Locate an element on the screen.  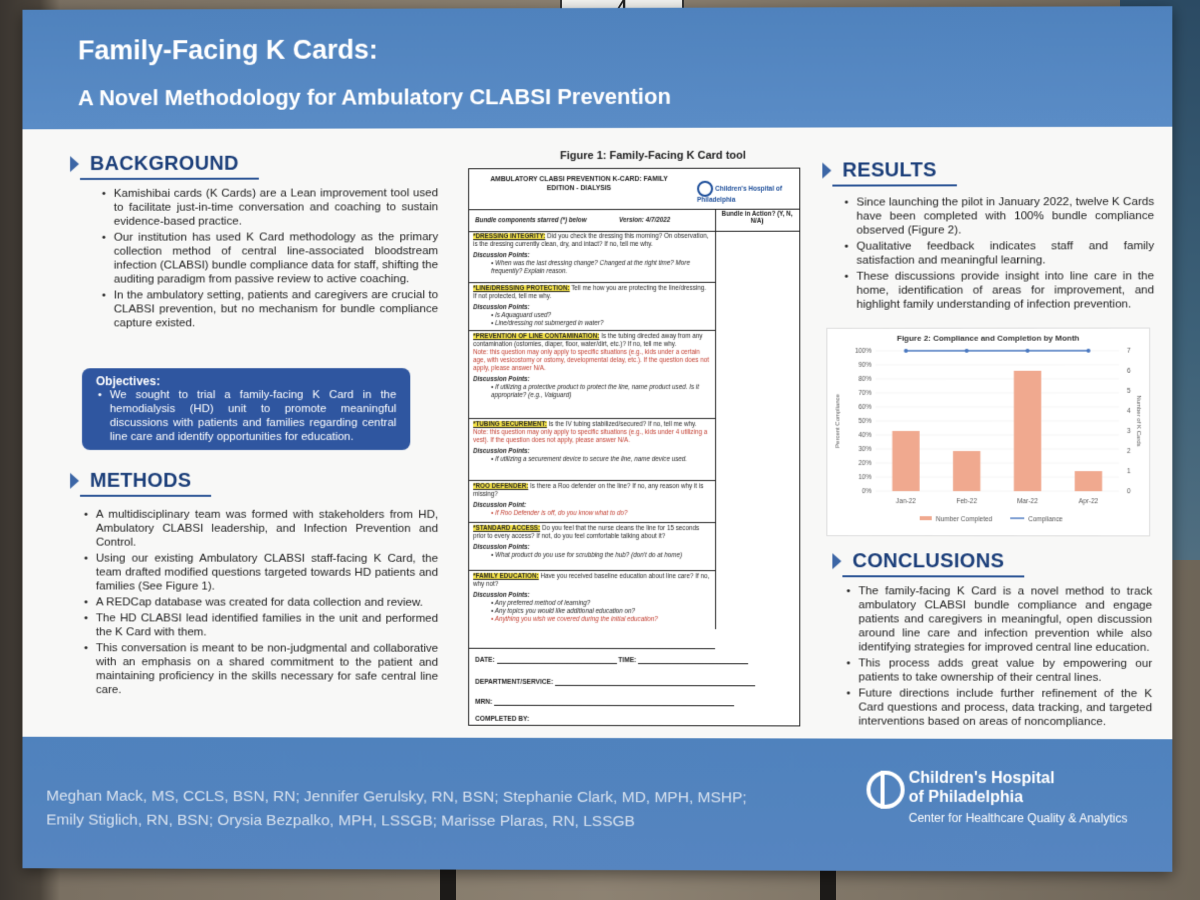
results-heading-text: RESULTS is located at coordinates (889, 170).